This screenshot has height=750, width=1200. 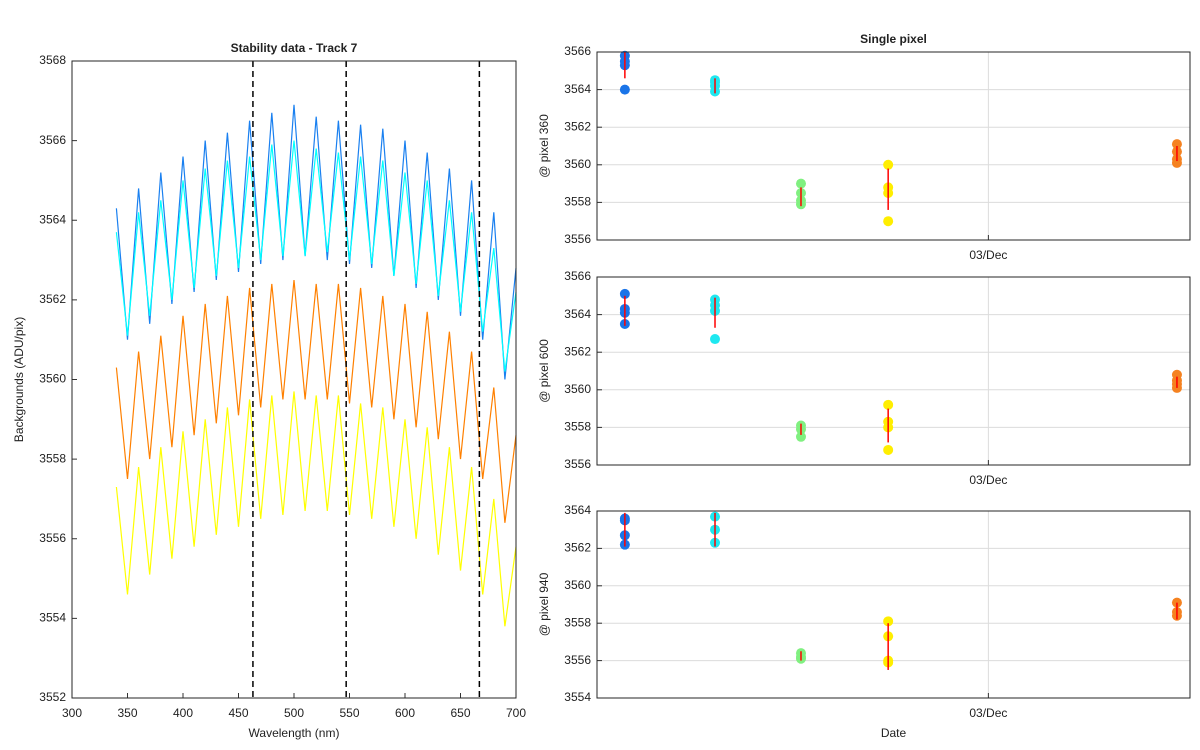 What do you see at coordinates (544, 604) in the screenshot?
I see `y-axis-label: @ pixel 940` at bounding box center [544, 604].